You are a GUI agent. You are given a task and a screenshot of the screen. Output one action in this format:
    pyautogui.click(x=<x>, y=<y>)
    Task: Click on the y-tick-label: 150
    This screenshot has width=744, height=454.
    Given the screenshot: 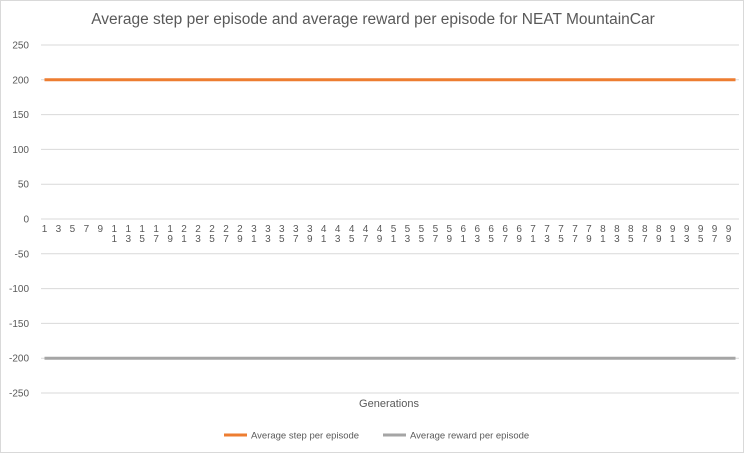 What is the action you would take?
    pyautogui.click(x=20, y=115)
    